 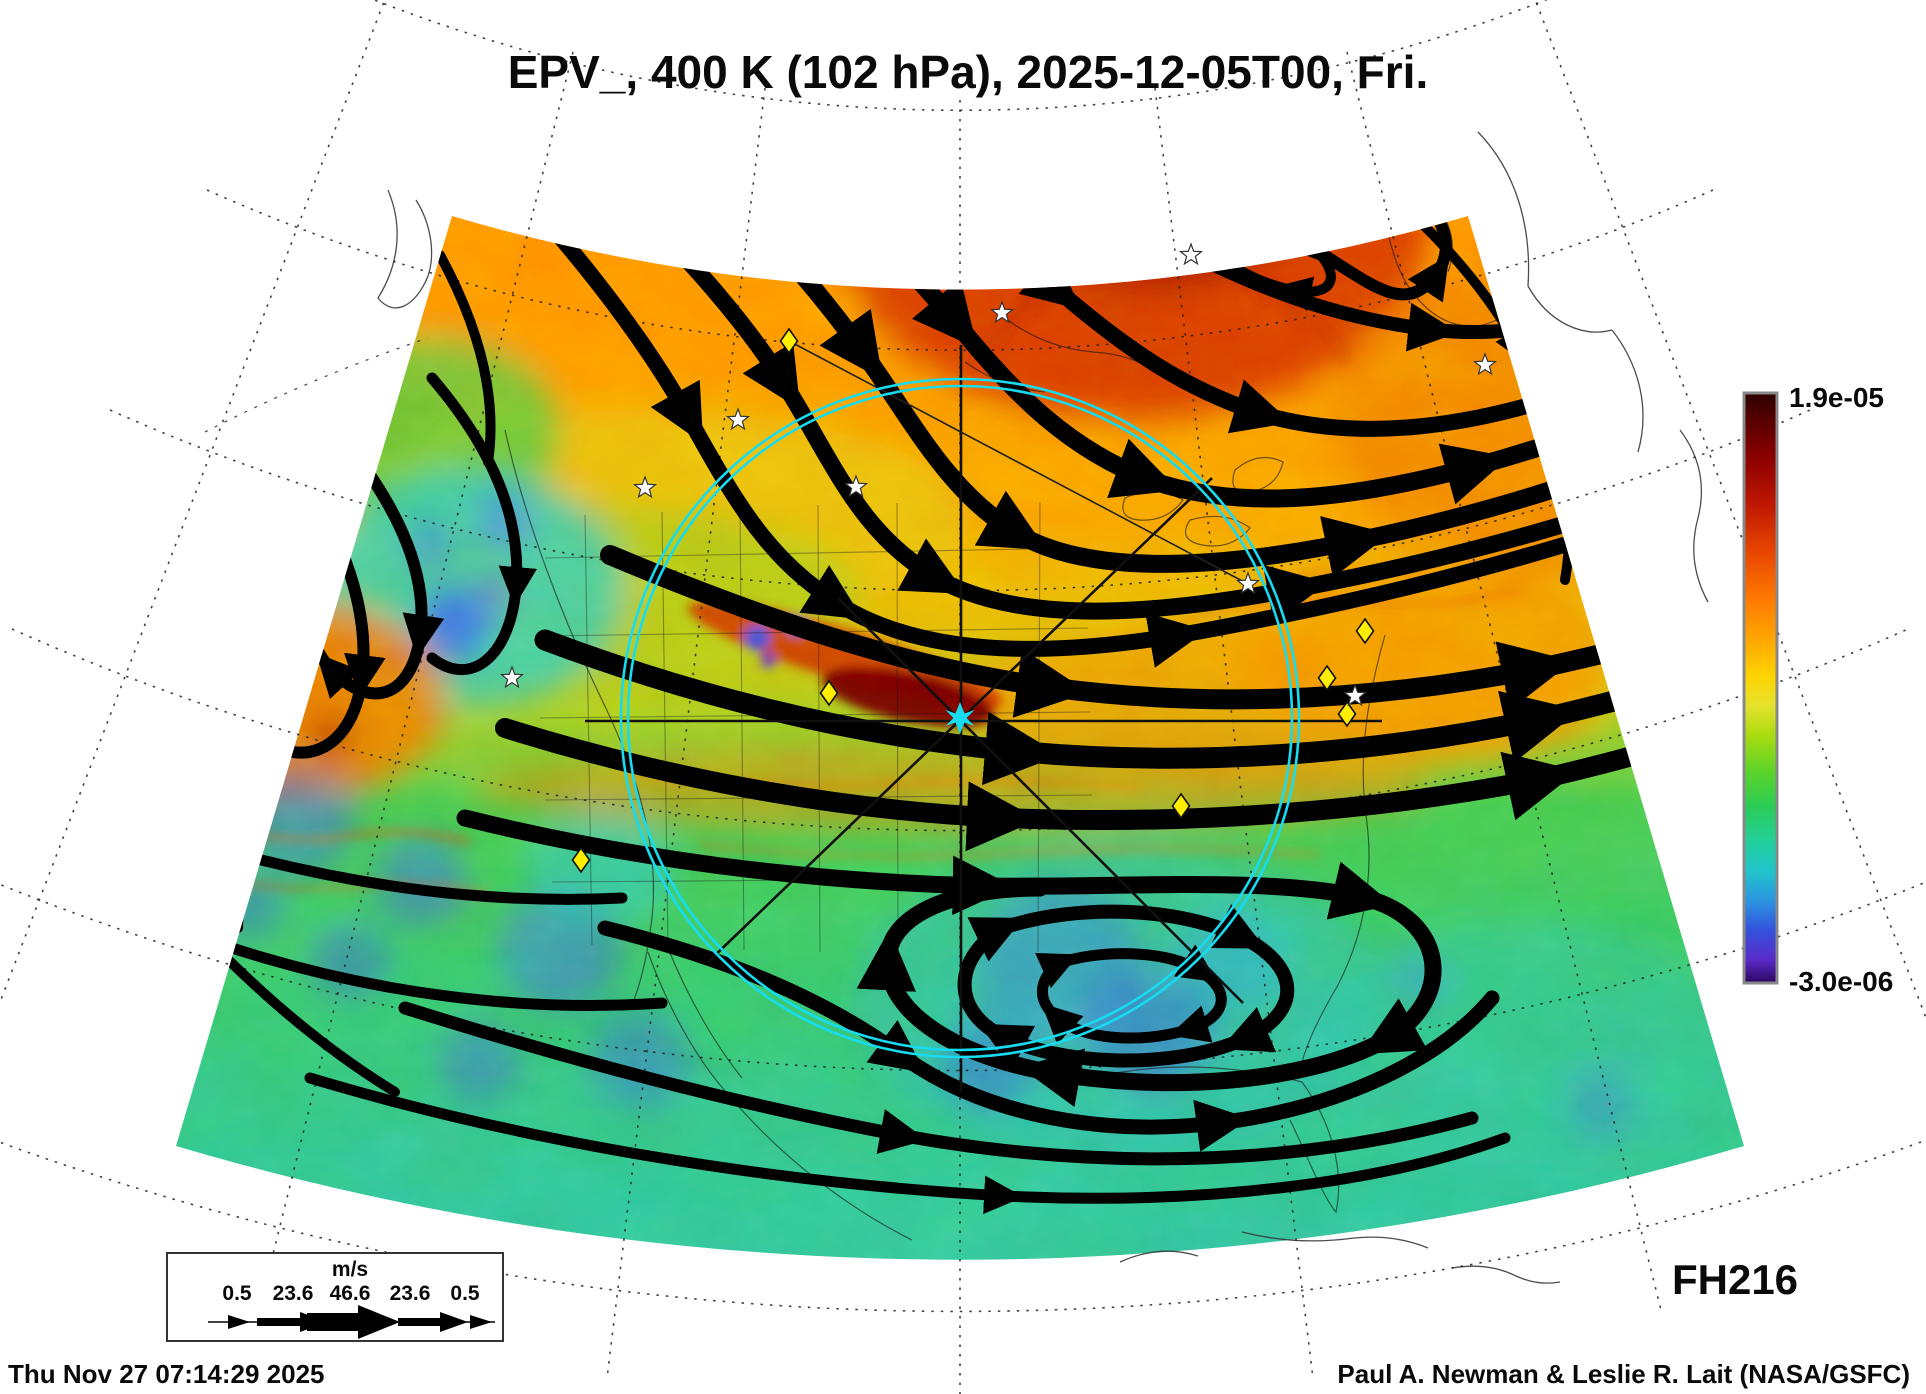 I want to click on wind-legend-arrows, so click(x=351, y=1322).